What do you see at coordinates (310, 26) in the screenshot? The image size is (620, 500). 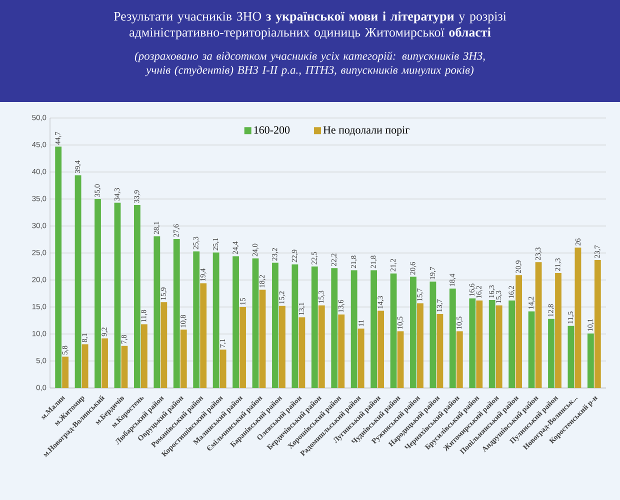 I see `chart-title: Результати учасників ЗНО з української мови і літератури у розрізі адміністративно-територіальних одиниць Житомирської області` at bounding box center [310, 26].